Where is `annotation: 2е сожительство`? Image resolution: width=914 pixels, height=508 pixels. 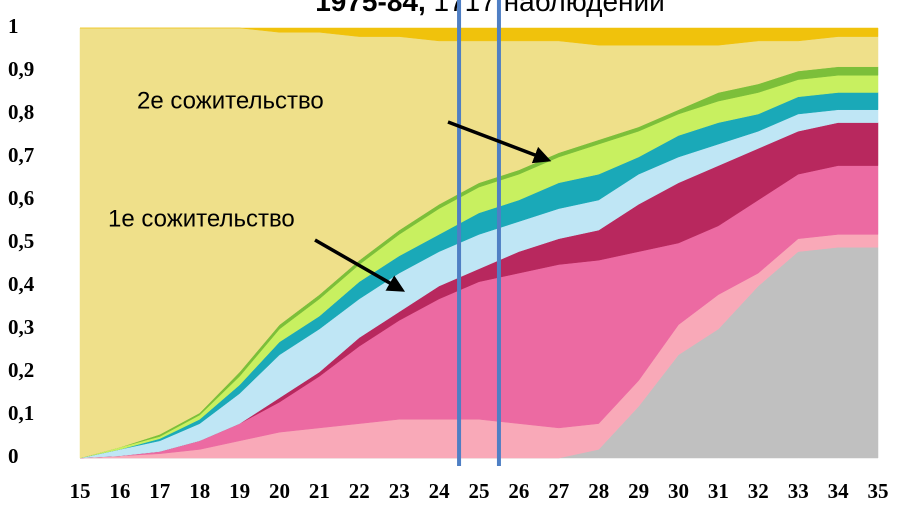
annotation: 2е сожительство is located at coordinates (230, 100).